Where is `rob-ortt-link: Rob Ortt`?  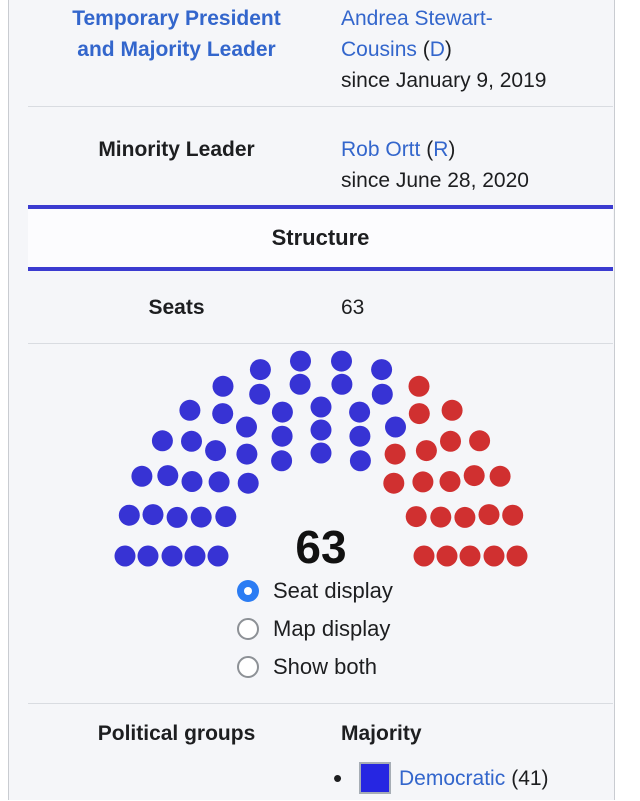 rob-ortt-link: Rob Ortt is located at coordinates (381, 149).